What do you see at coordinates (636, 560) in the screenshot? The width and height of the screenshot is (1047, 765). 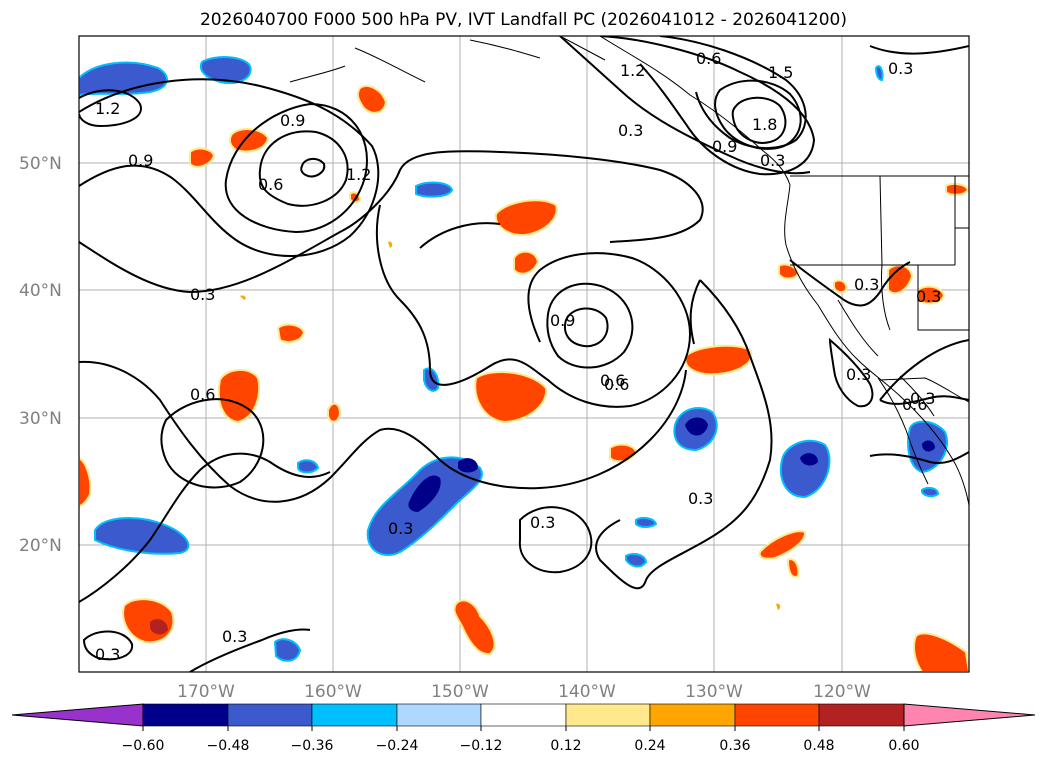 I see `neg-blob-small4` at bounding box center [636, 560].